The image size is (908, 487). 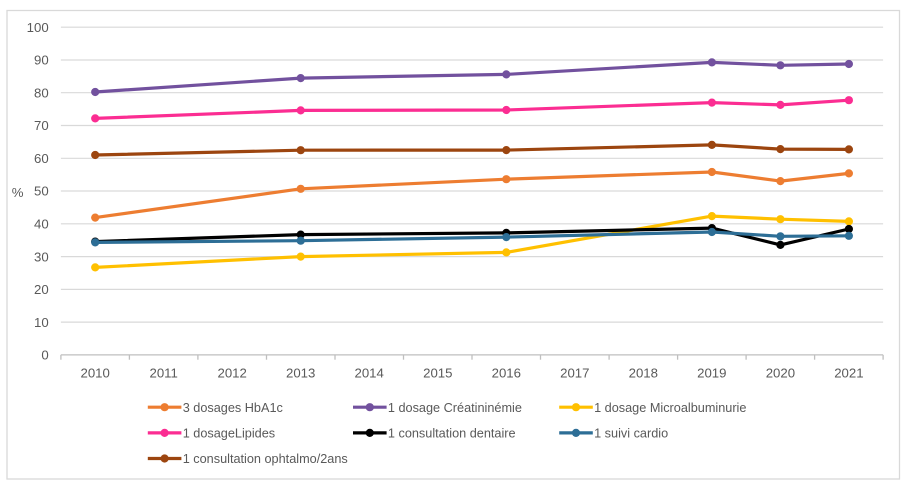 What do you see at coordinates (41, 92) in the screenshot?
I see `svg-text: 80` at bounding box center [41, 92].